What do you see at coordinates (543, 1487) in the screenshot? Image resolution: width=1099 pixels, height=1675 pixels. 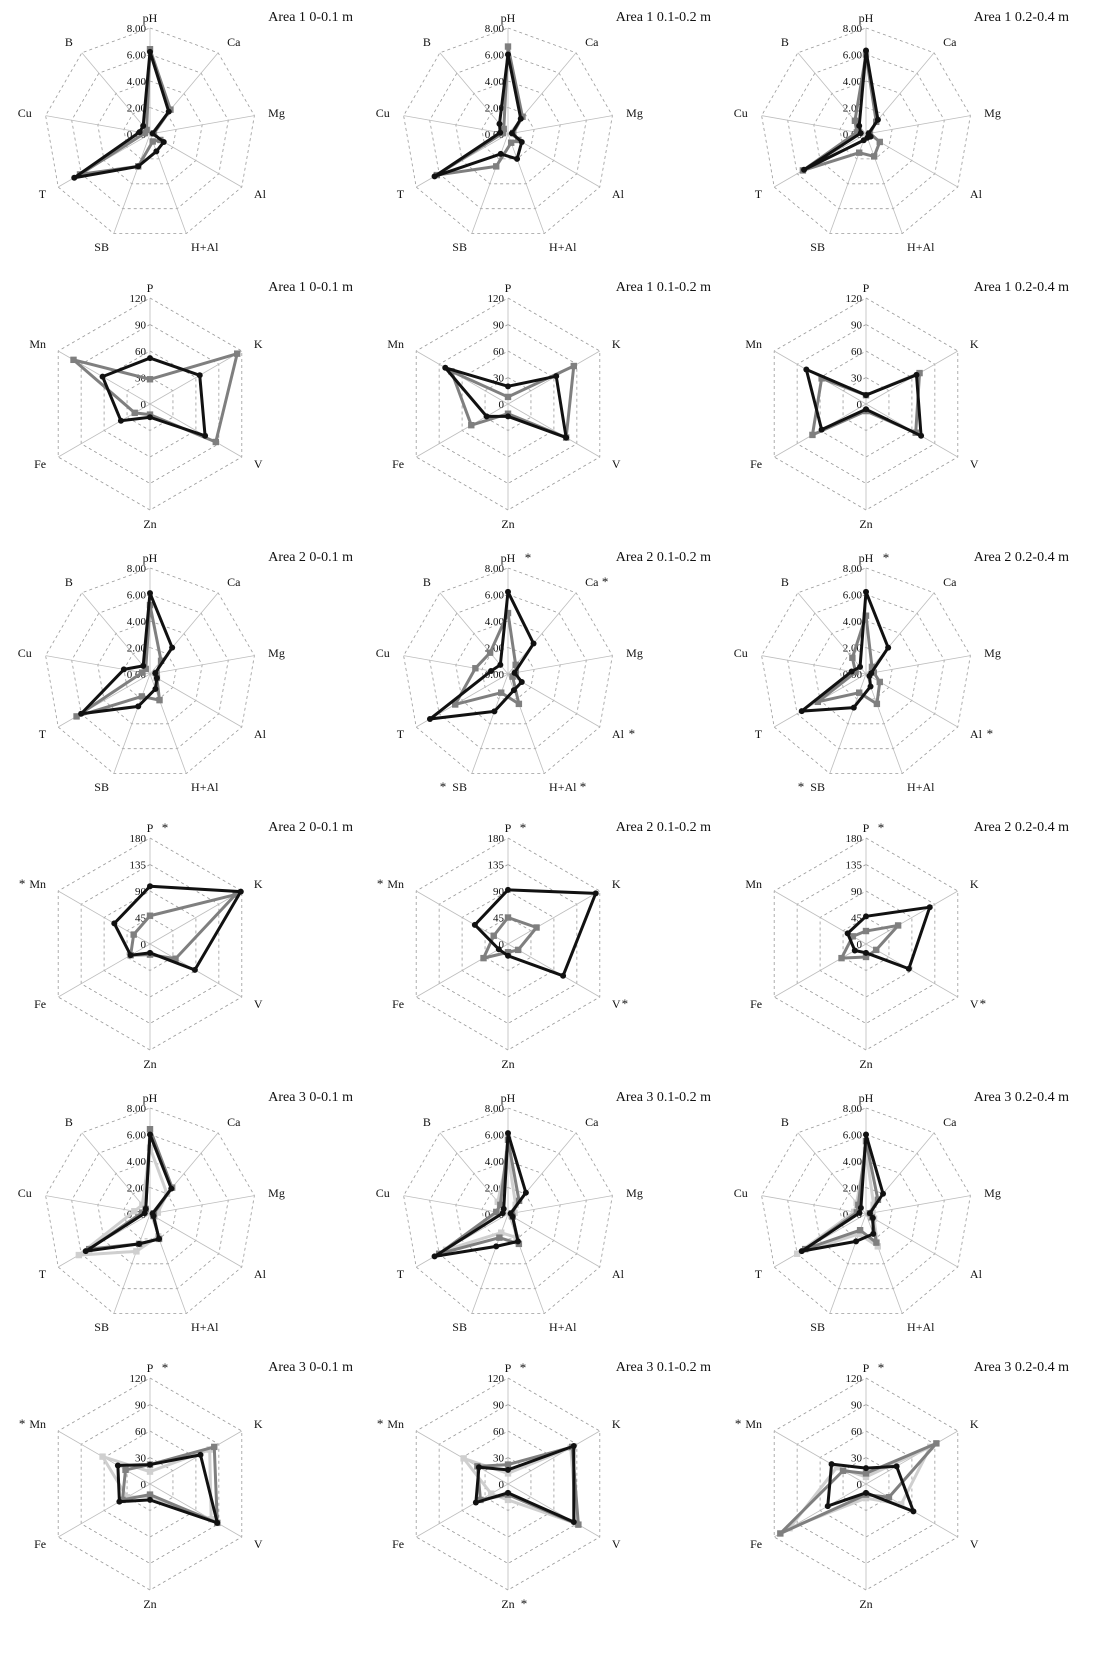 I see `radar-chart: 0 30 60 90 120 P * K V Zn * Fe Mn * Area 3 0.1-0.2 m` at bounding box center [543, 1487].